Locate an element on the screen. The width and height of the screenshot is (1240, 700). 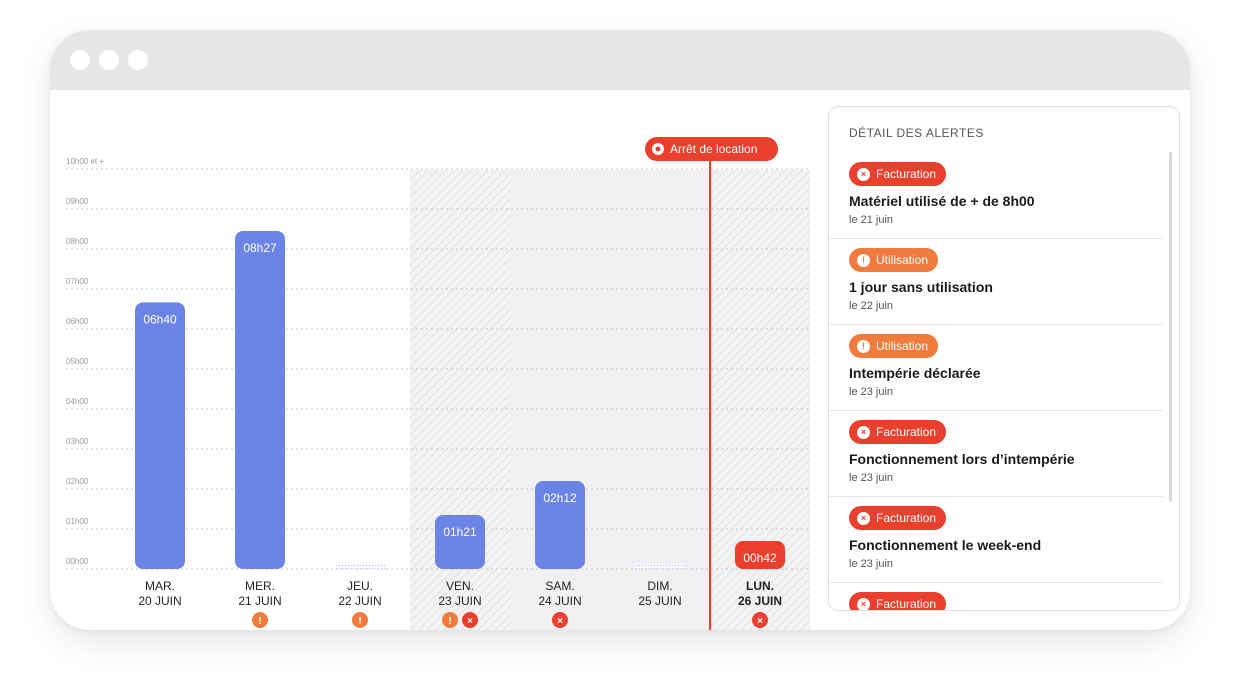
scrollbar is located at coordinates (1170, 327).